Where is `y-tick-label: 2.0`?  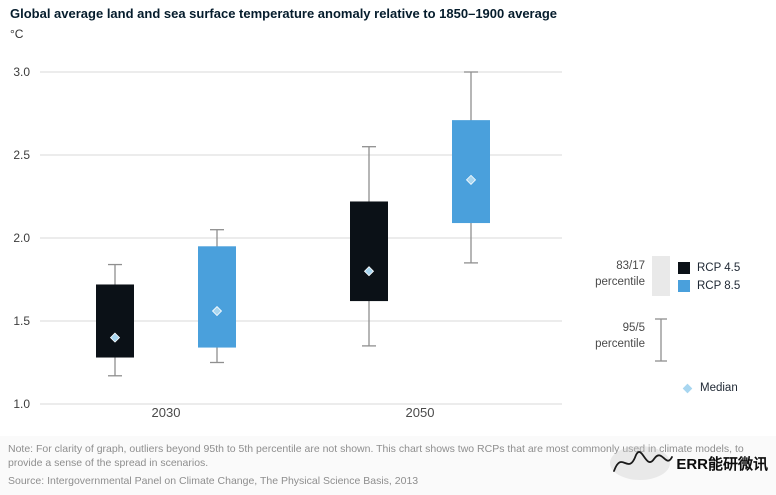
y-tick-label: 2.0 is located at coordinates (21, 238).